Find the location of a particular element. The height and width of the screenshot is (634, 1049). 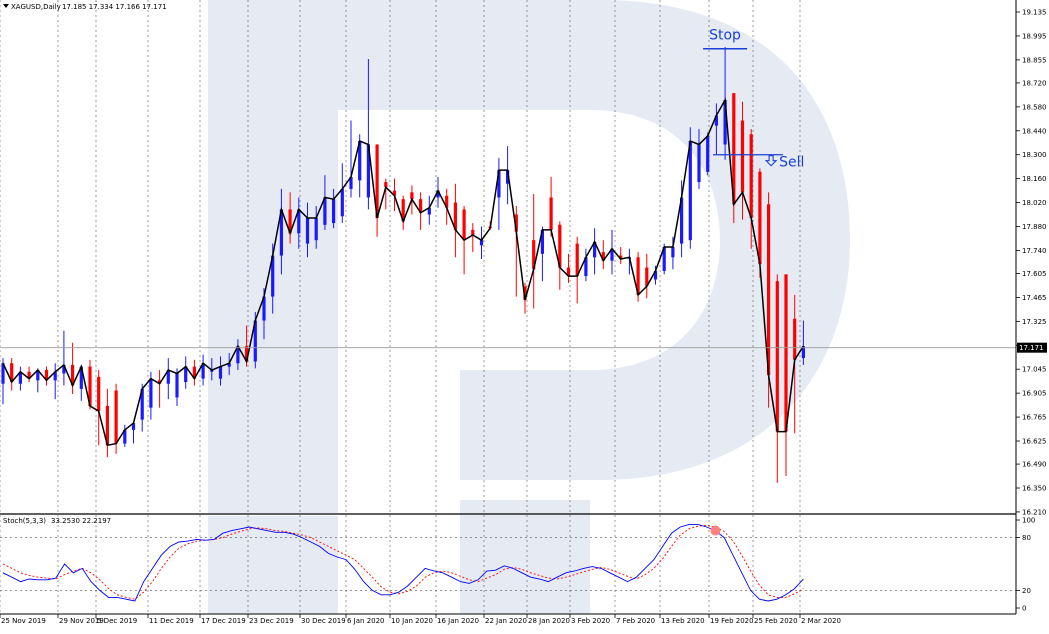

down-arrow-icon is located at coordinates (771, 161).